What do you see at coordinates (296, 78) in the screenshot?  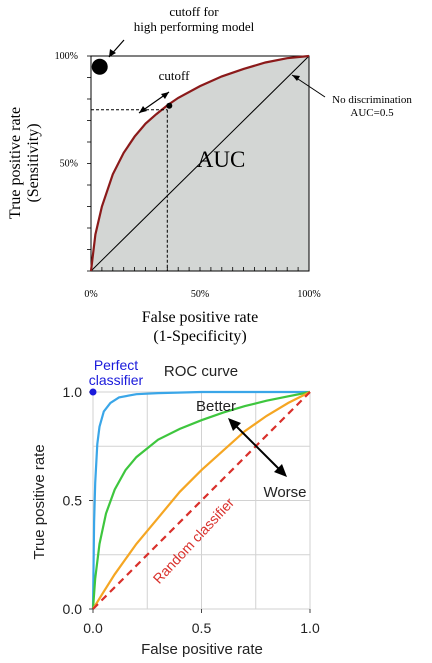 I see `no-discrimination-arrowhead` at bounding box center [296, 78].